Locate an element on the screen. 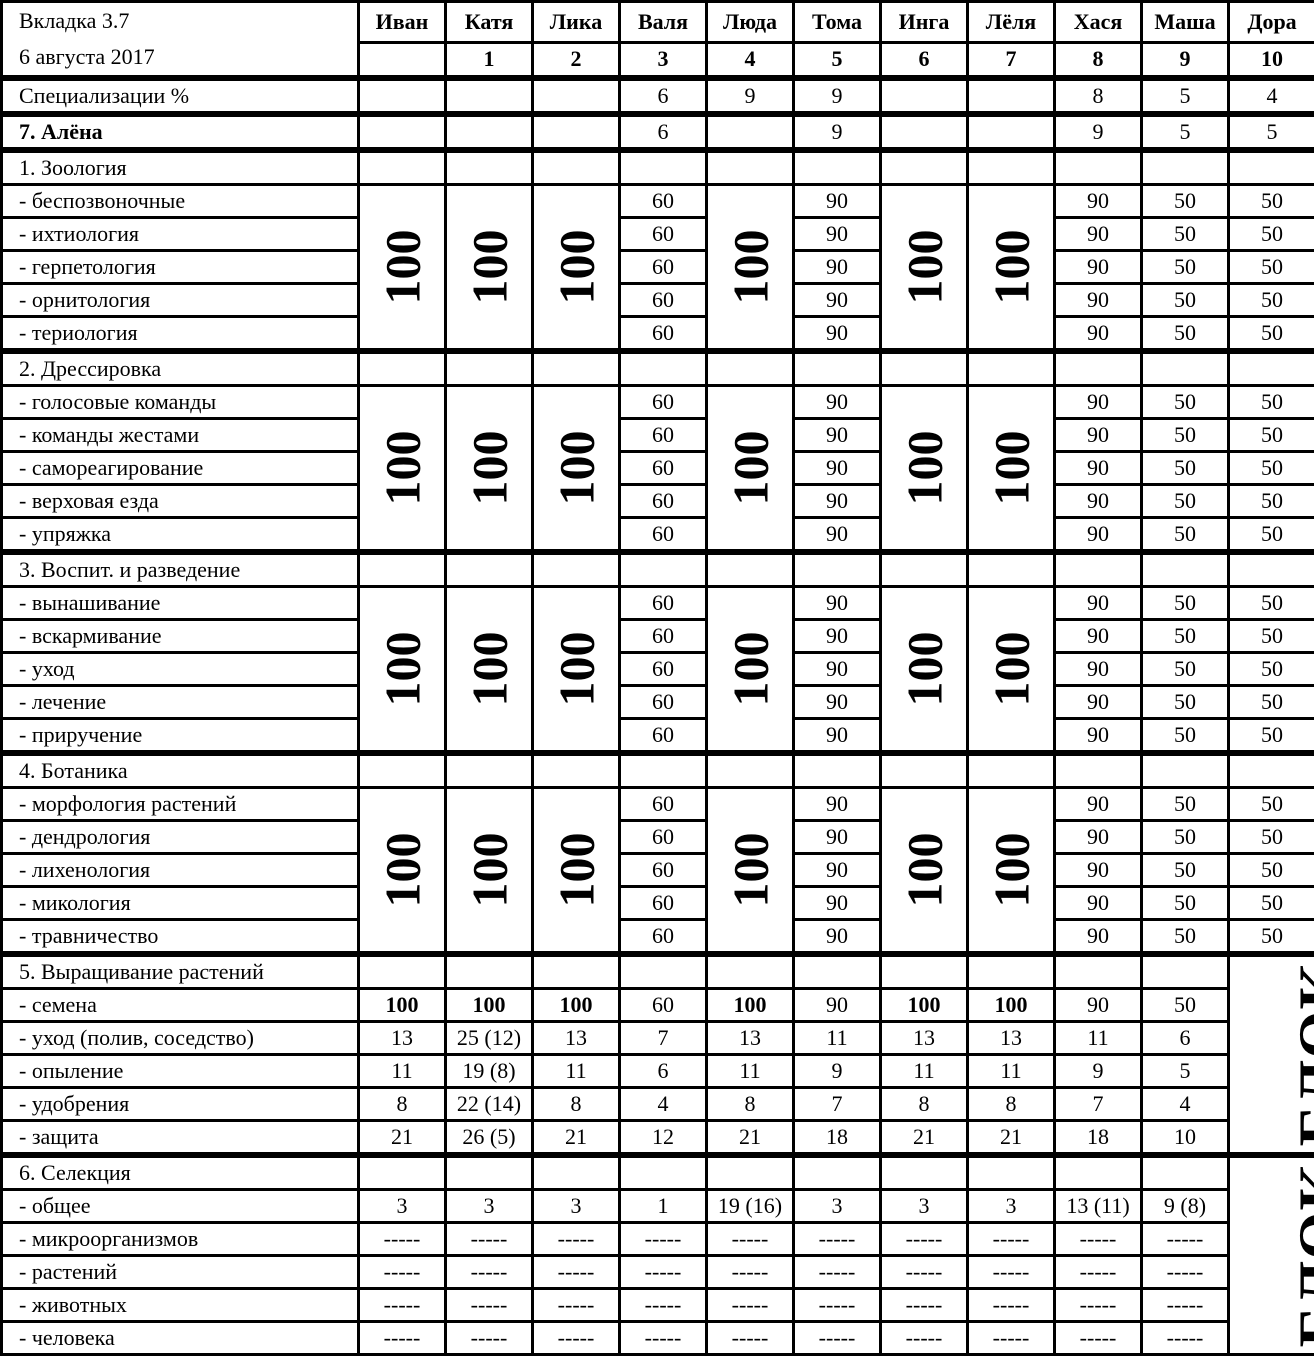  section-item-row: - орнитология 60 90 90 50 50 is located at coordinates (657, 300).